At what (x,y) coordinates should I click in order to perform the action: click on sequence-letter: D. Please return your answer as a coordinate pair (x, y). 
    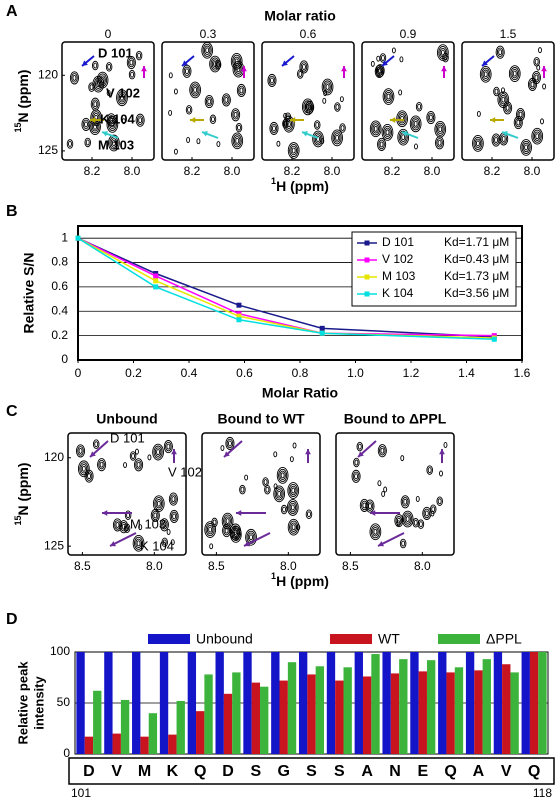
    Looking at the image, I should click on (89, 771).